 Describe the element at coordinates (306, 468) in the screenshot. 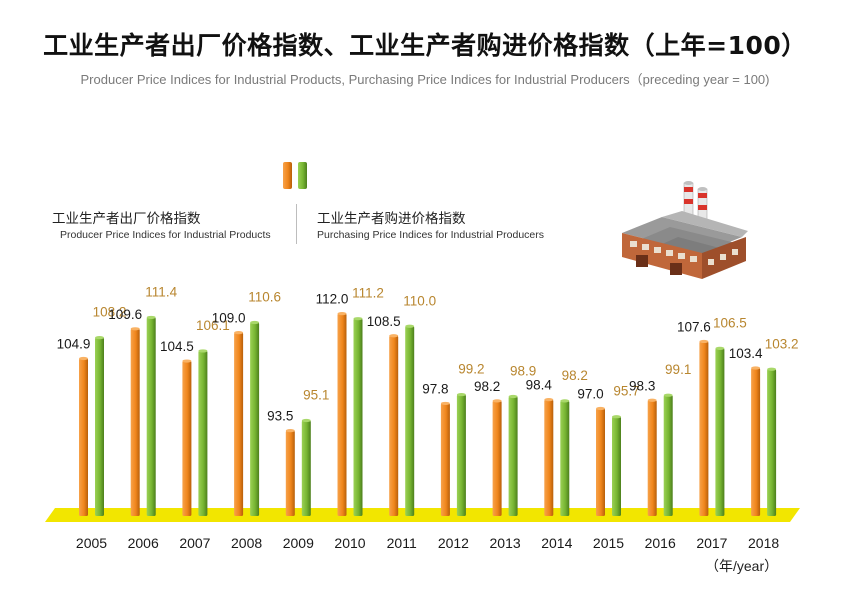

I see `bar-purchasing-2009` at that location.